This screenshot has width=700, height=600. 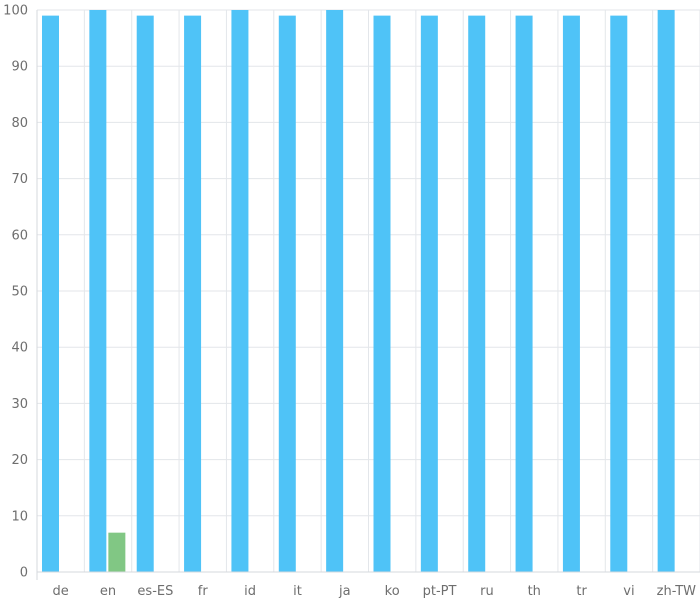 I want to click on x-tick-label: ja, so click(x=344, y=591).